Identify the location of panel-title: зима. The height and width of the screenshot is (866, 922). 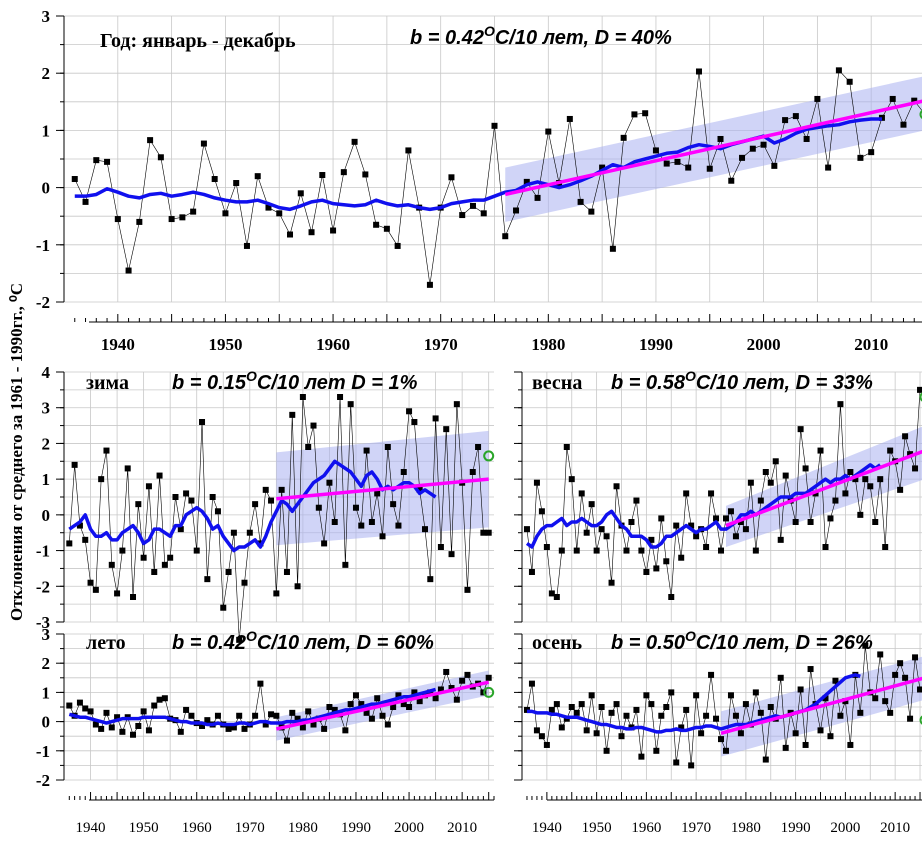
(107, 383).